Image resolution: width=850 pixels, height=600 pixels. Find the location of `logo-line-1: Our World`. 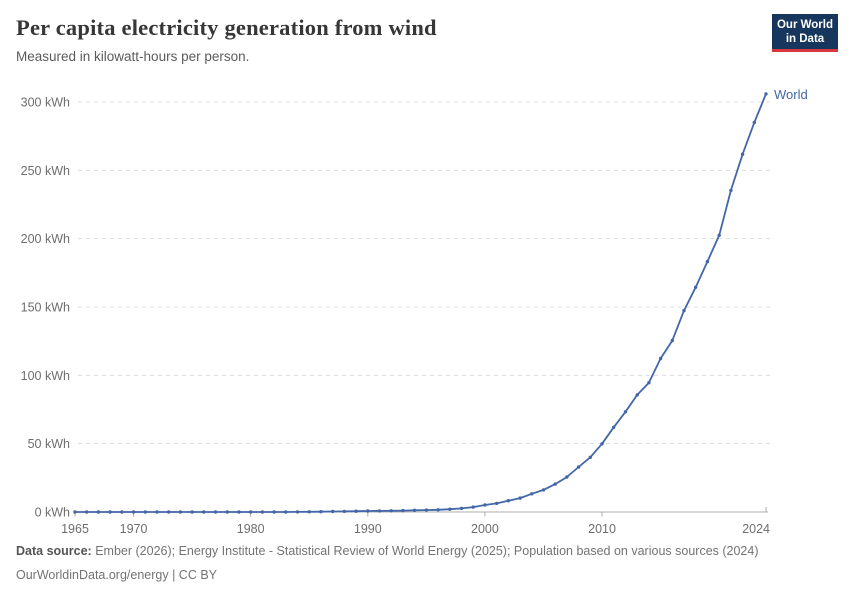

logo-line-1: Our World is located at coordinates (804, 25).